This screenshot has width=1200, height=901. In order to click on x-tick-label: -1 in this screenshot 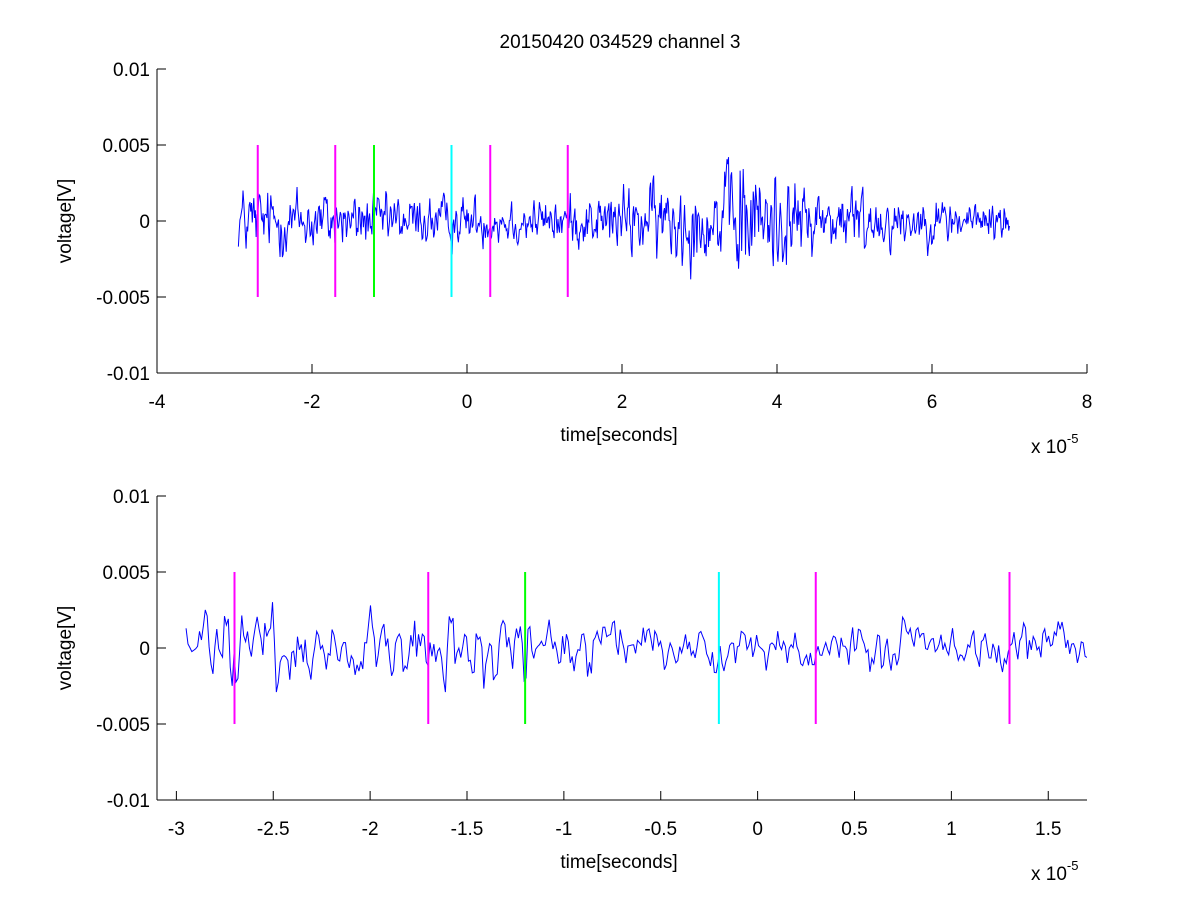, I will do `click(563, 829)`.